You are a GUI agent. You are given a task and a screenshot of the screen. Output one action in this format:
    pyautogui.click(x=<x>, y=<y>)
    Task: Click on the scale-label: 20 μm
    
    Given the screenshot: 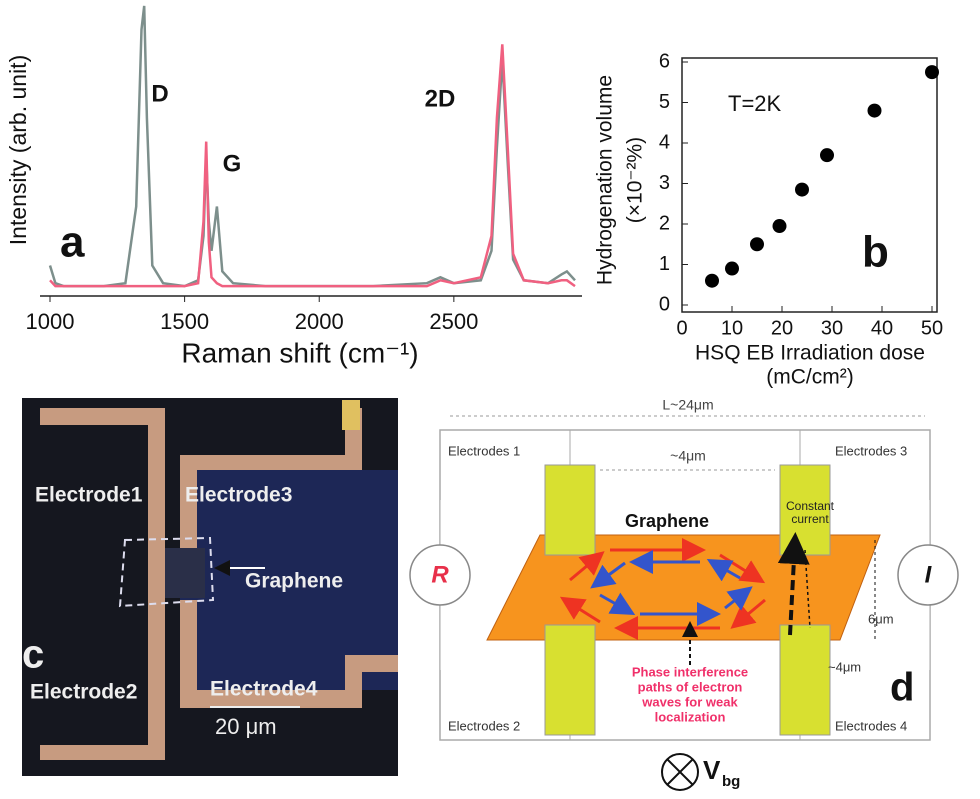 What is the action you would take?
    pyautogui.click(x=246, y=726)
    